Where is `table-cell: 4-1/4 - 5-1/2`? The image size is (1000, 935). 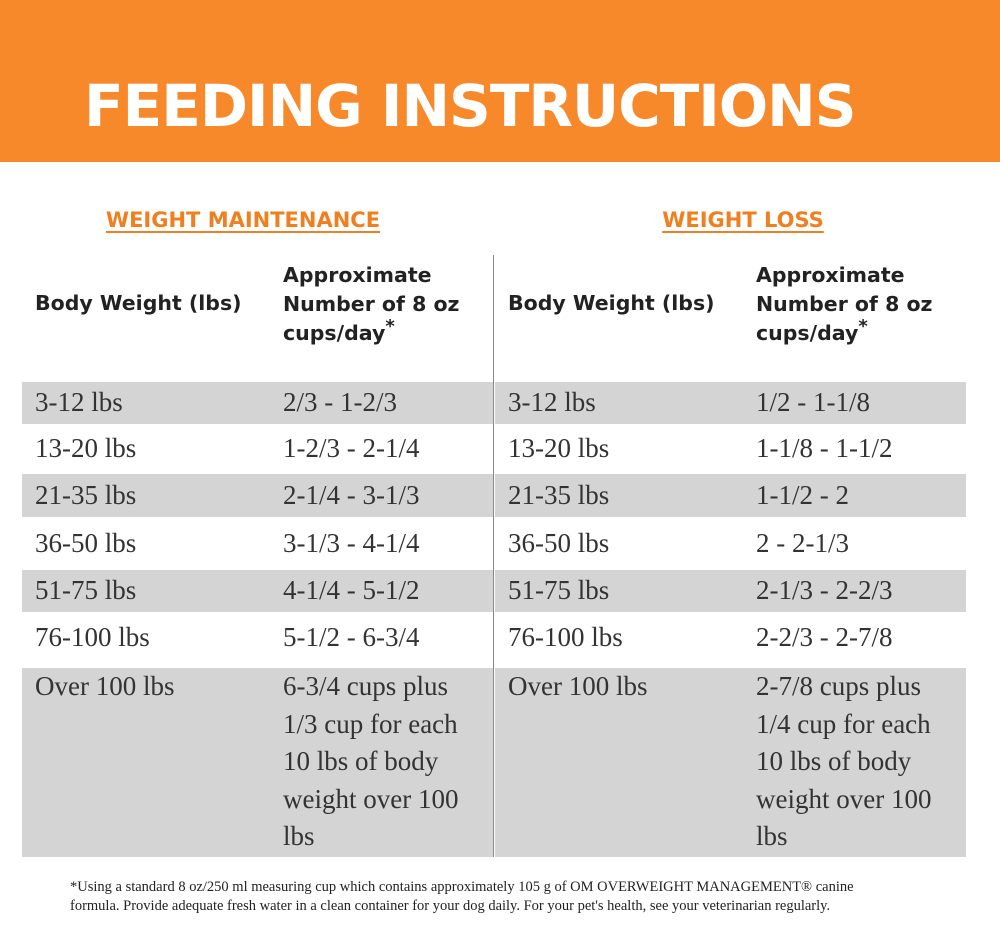 table-cell: 4-1/4 - 5-1/2 is located at coordinates (351, 590).